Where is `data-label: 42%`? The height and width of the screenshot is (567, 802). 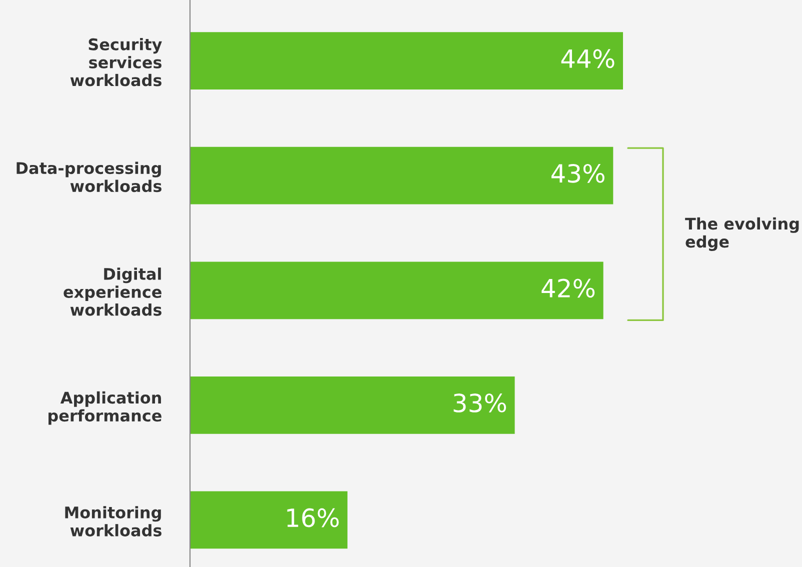 data-label: 42% is located at coordinates (568, 288).